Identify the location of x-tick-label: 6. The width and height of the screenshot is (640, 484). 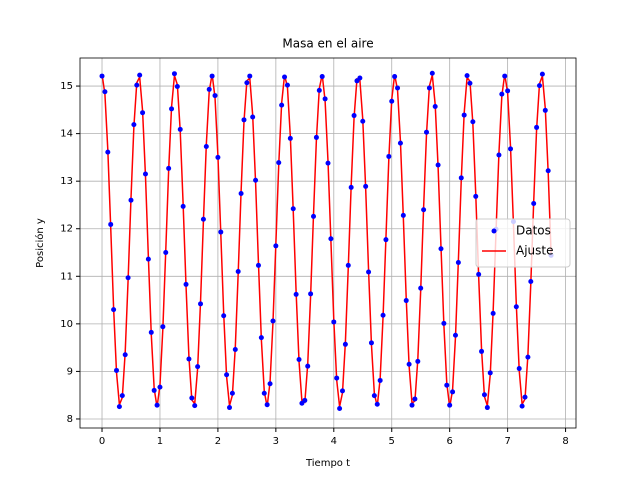
(449, 441).